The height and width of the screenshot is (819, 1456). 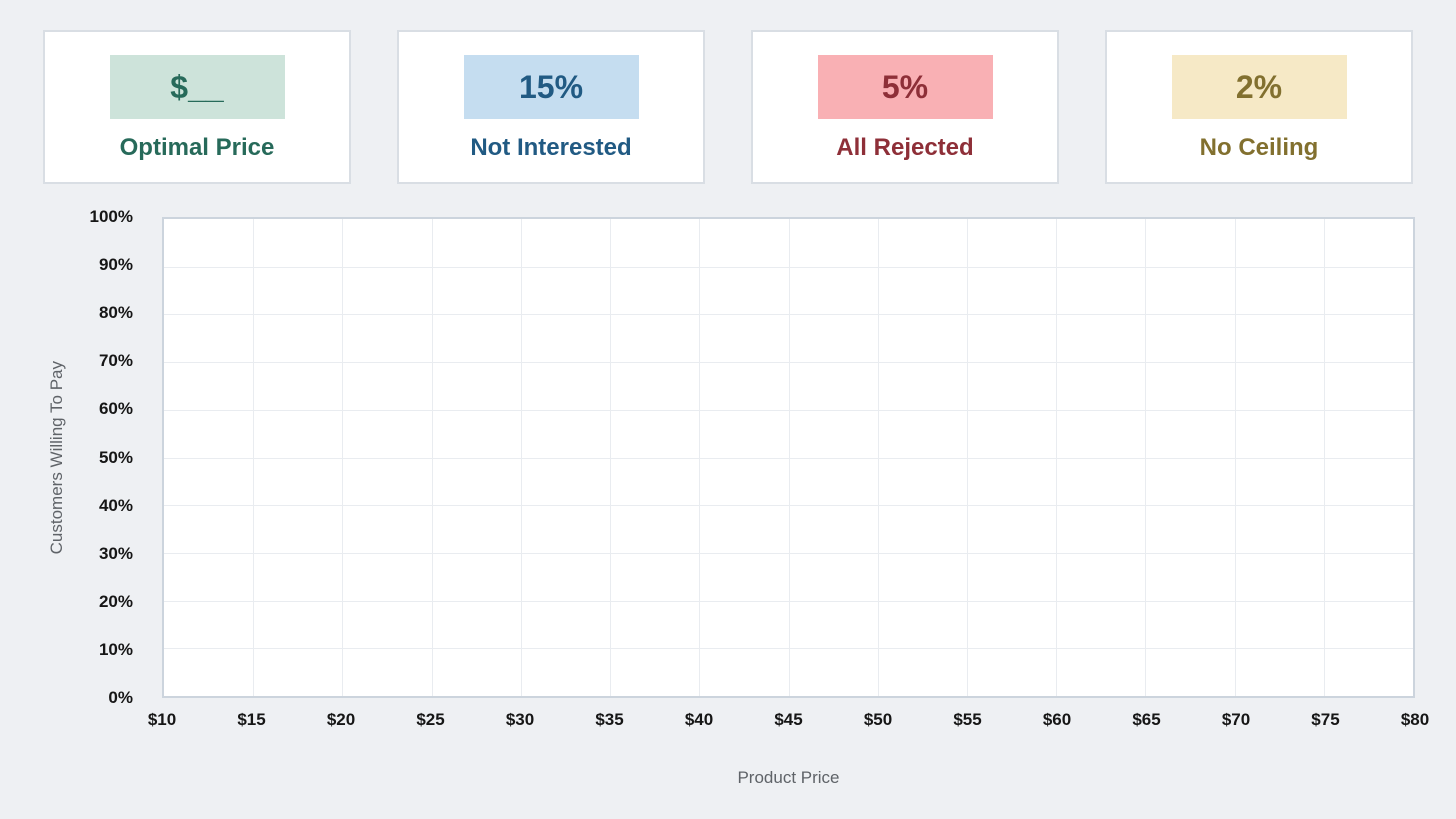 I want to click on x-tick-label: $75, so click(x=1325, y=719).